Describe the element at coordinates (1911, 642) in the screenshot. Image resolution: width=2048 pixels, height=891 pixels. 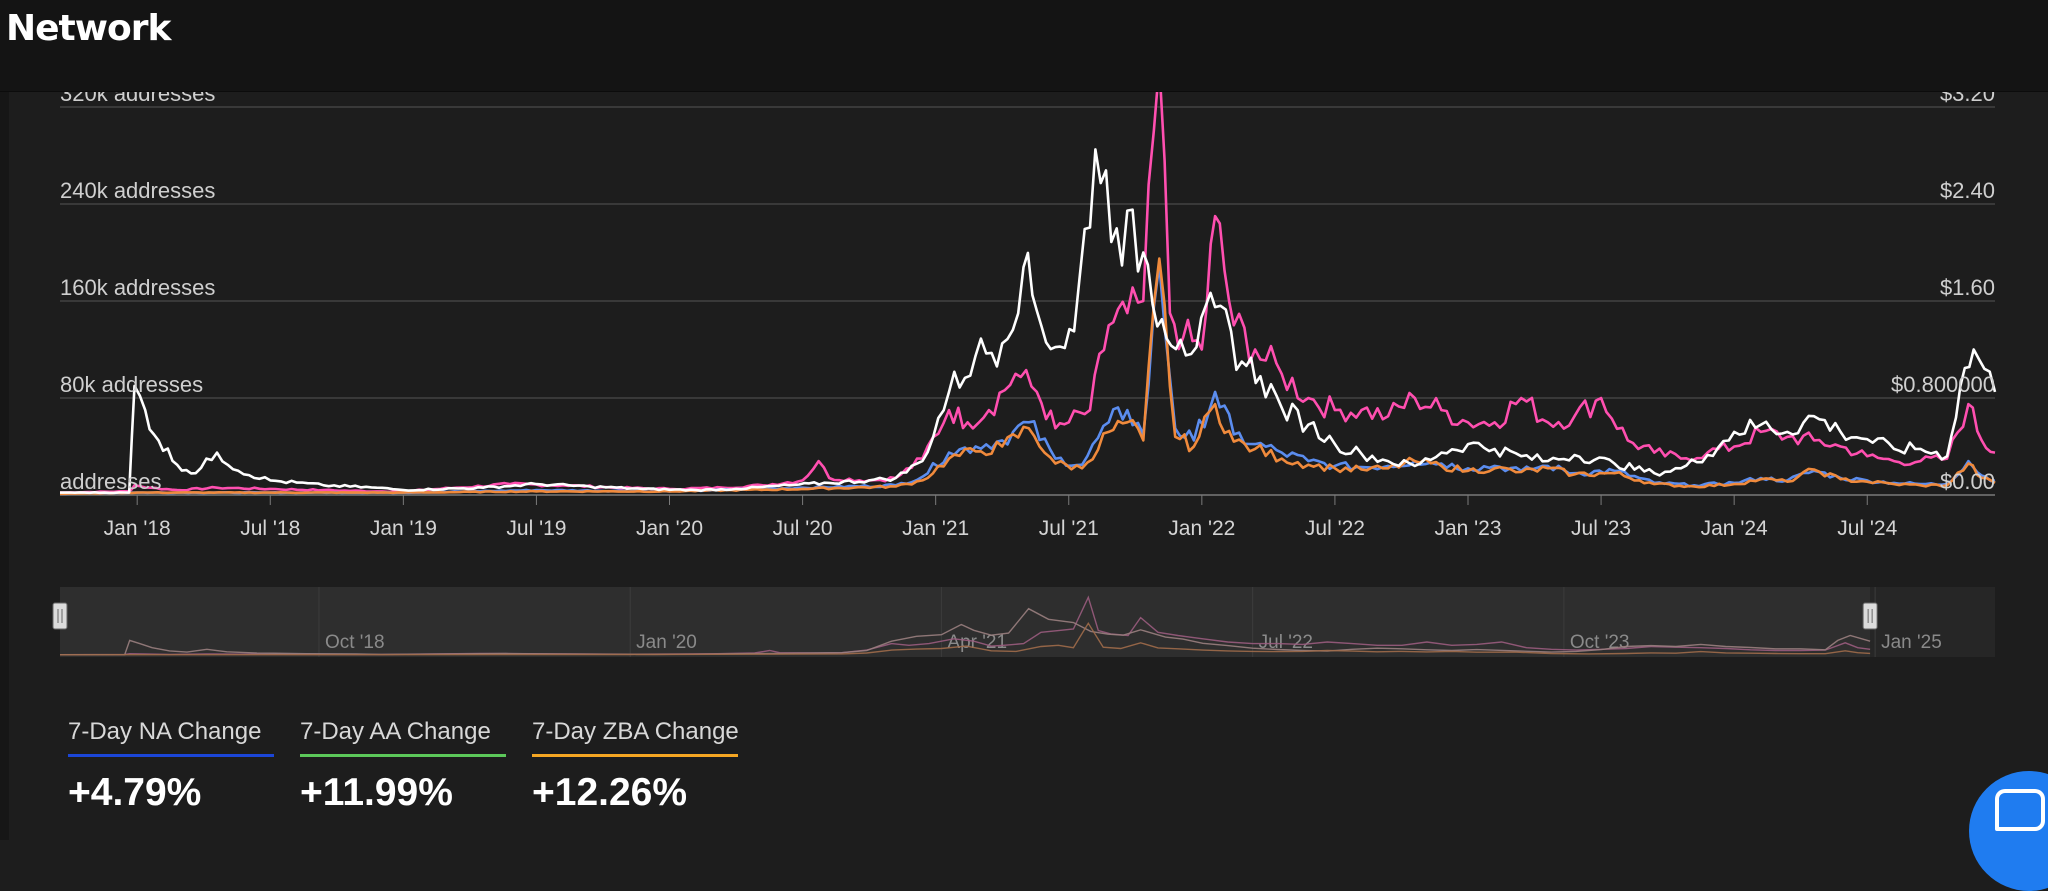
I see `navigator-label: Jan '25` at that location.